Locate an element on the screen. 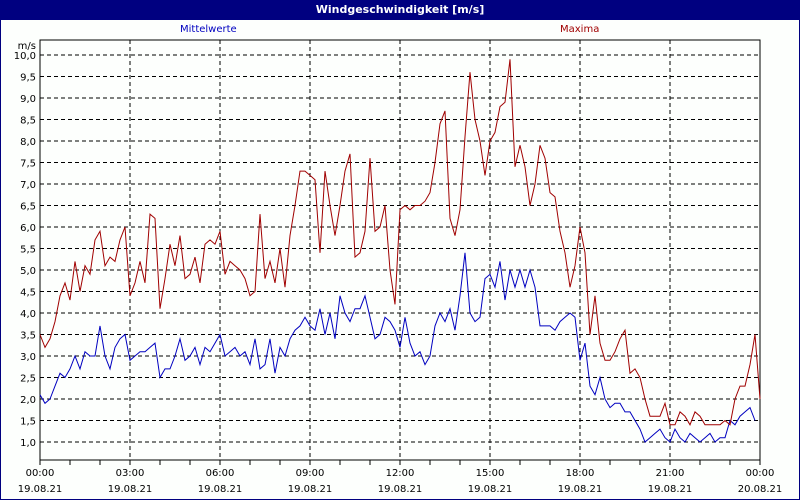  y-tick-label: 6,0 is located at coordinates (28, 228).